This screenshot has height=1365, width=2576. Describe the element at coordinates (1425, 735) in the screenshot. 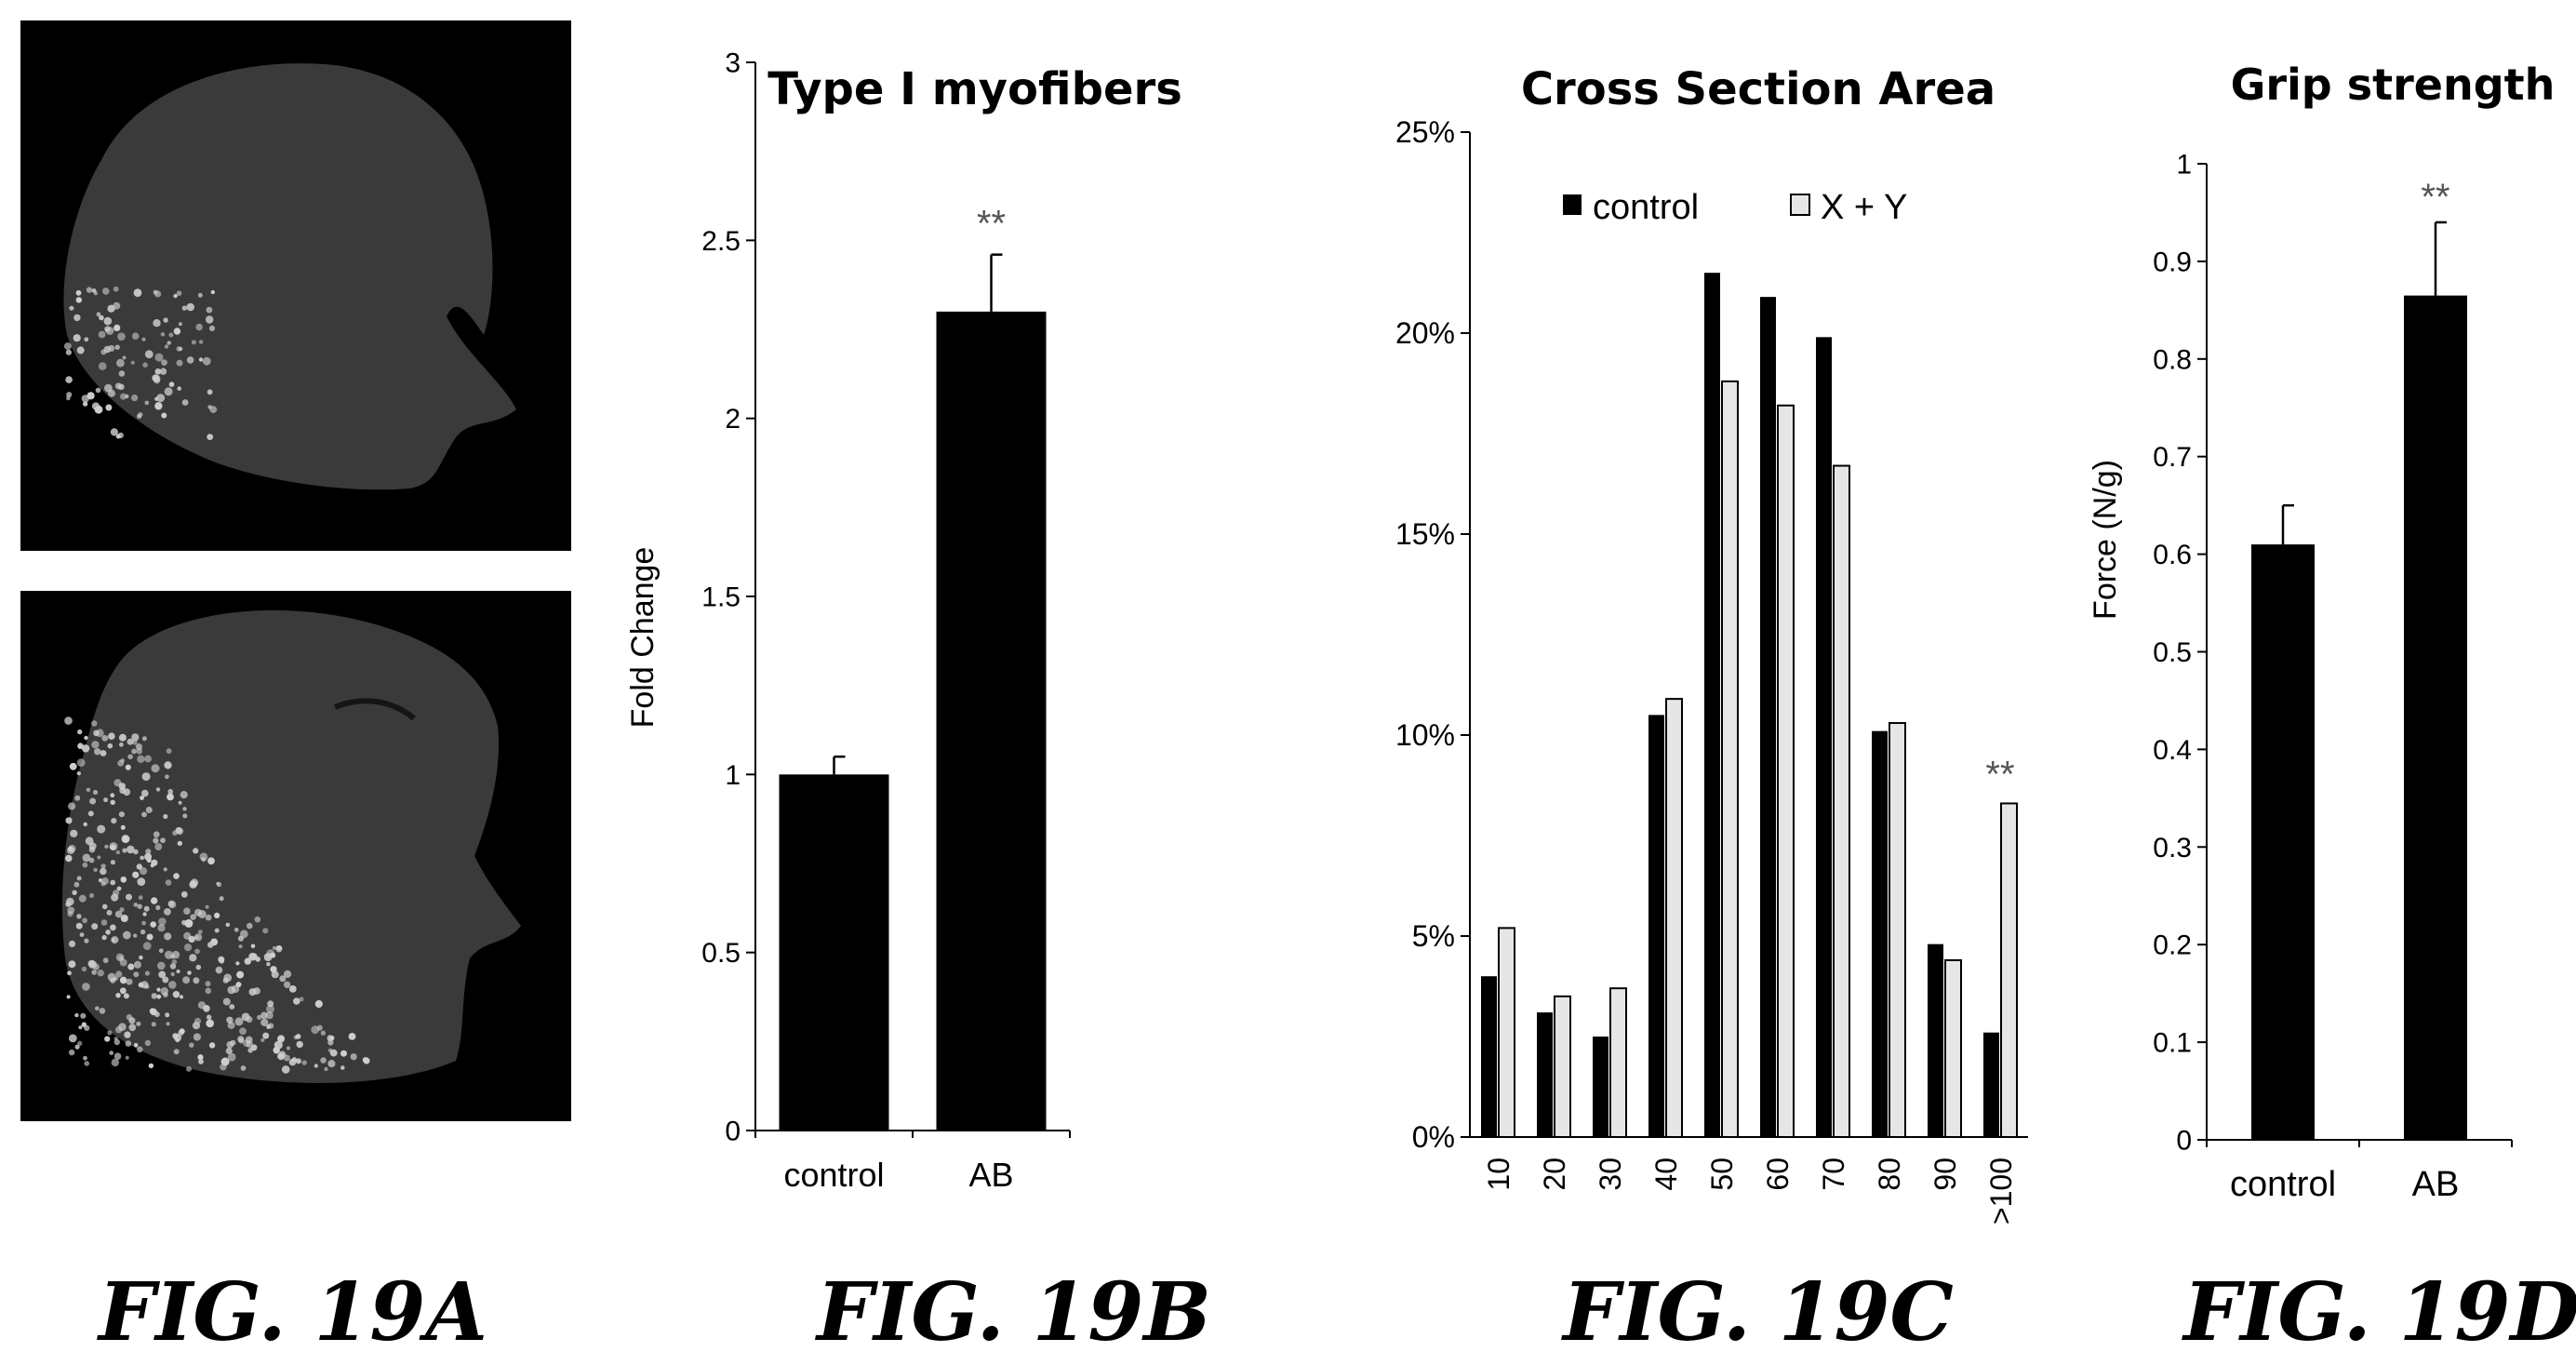

I see `y-tick-label: 10%` at that location.